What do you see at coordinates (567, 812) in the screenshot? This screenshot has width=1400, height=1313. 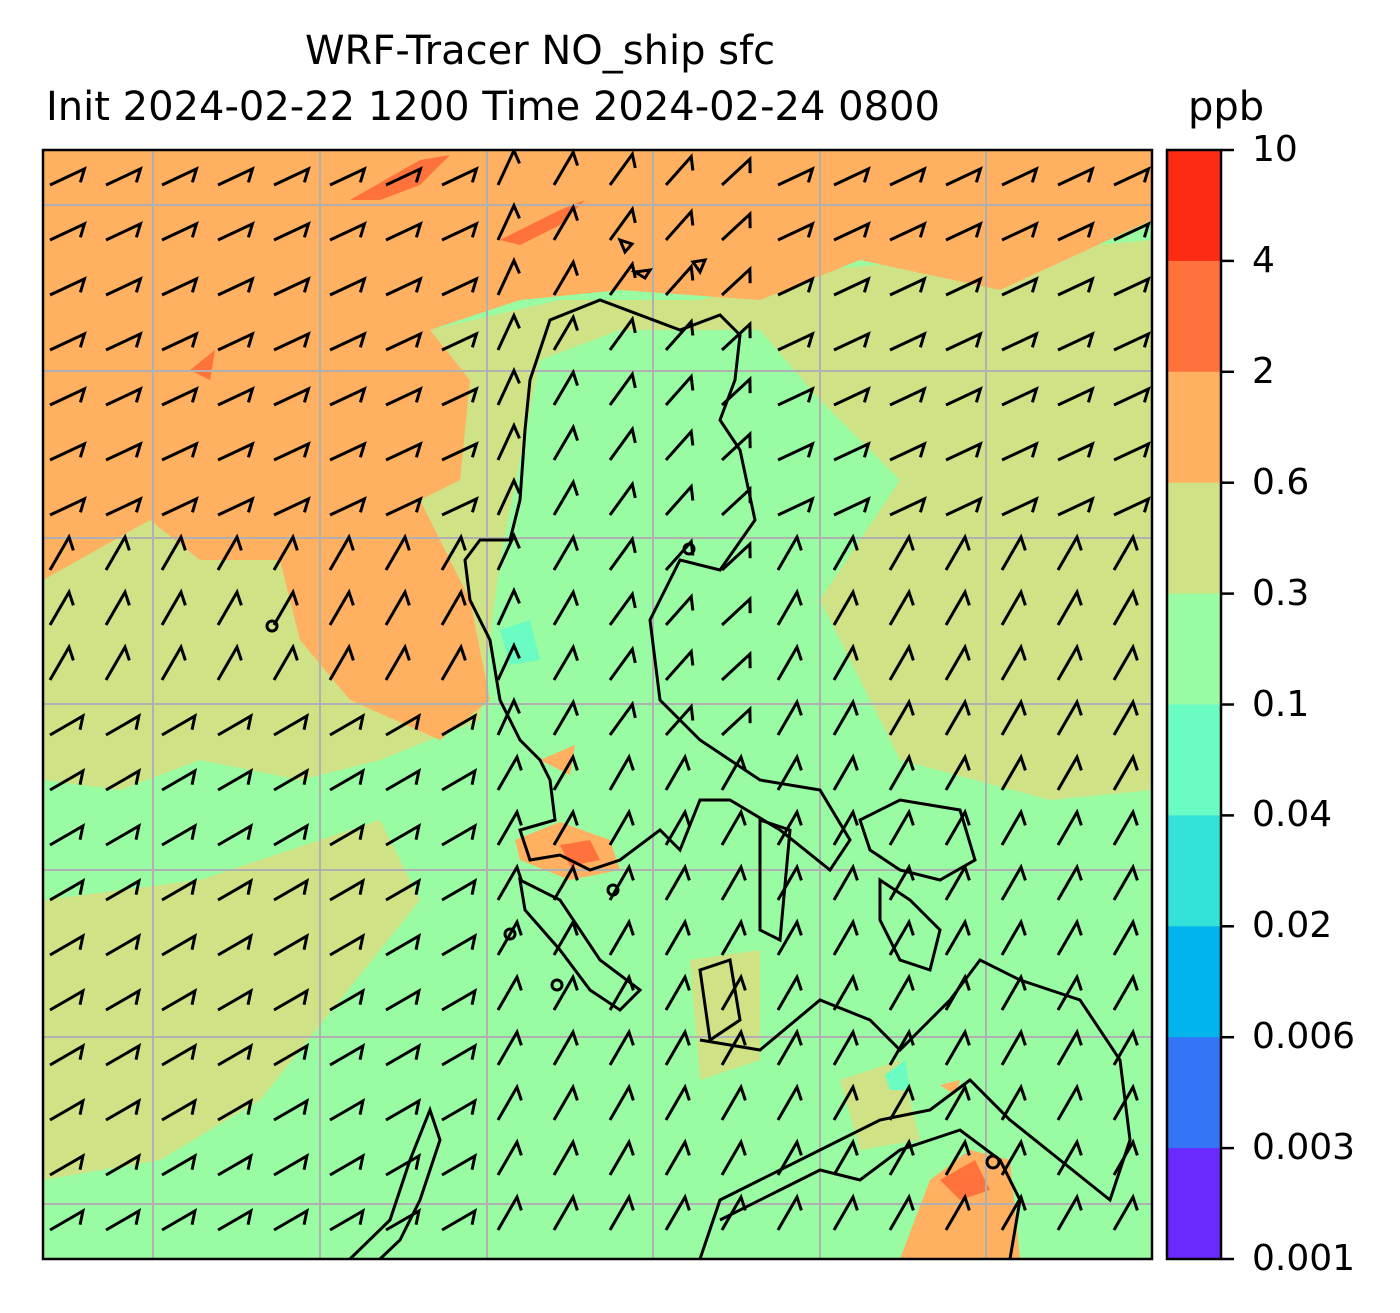 I see `field-orange-spot-manila` at bounding box center [567, 812].